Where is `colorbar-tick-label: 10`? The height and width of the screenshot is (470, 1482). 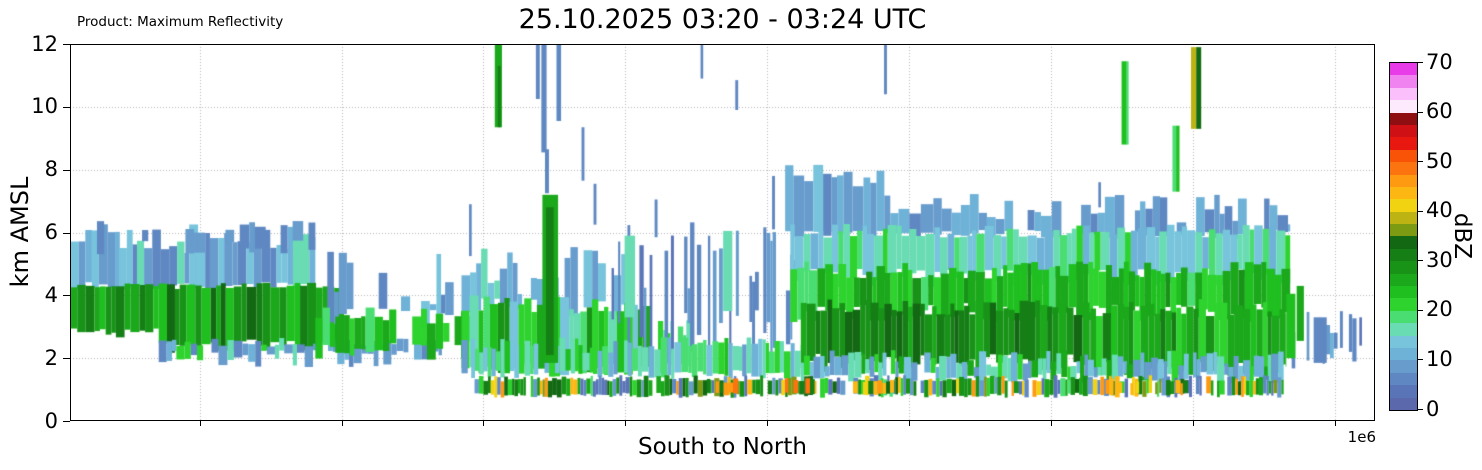
colorbar-tick-label: 10 is located at coordinates (1439, 358).